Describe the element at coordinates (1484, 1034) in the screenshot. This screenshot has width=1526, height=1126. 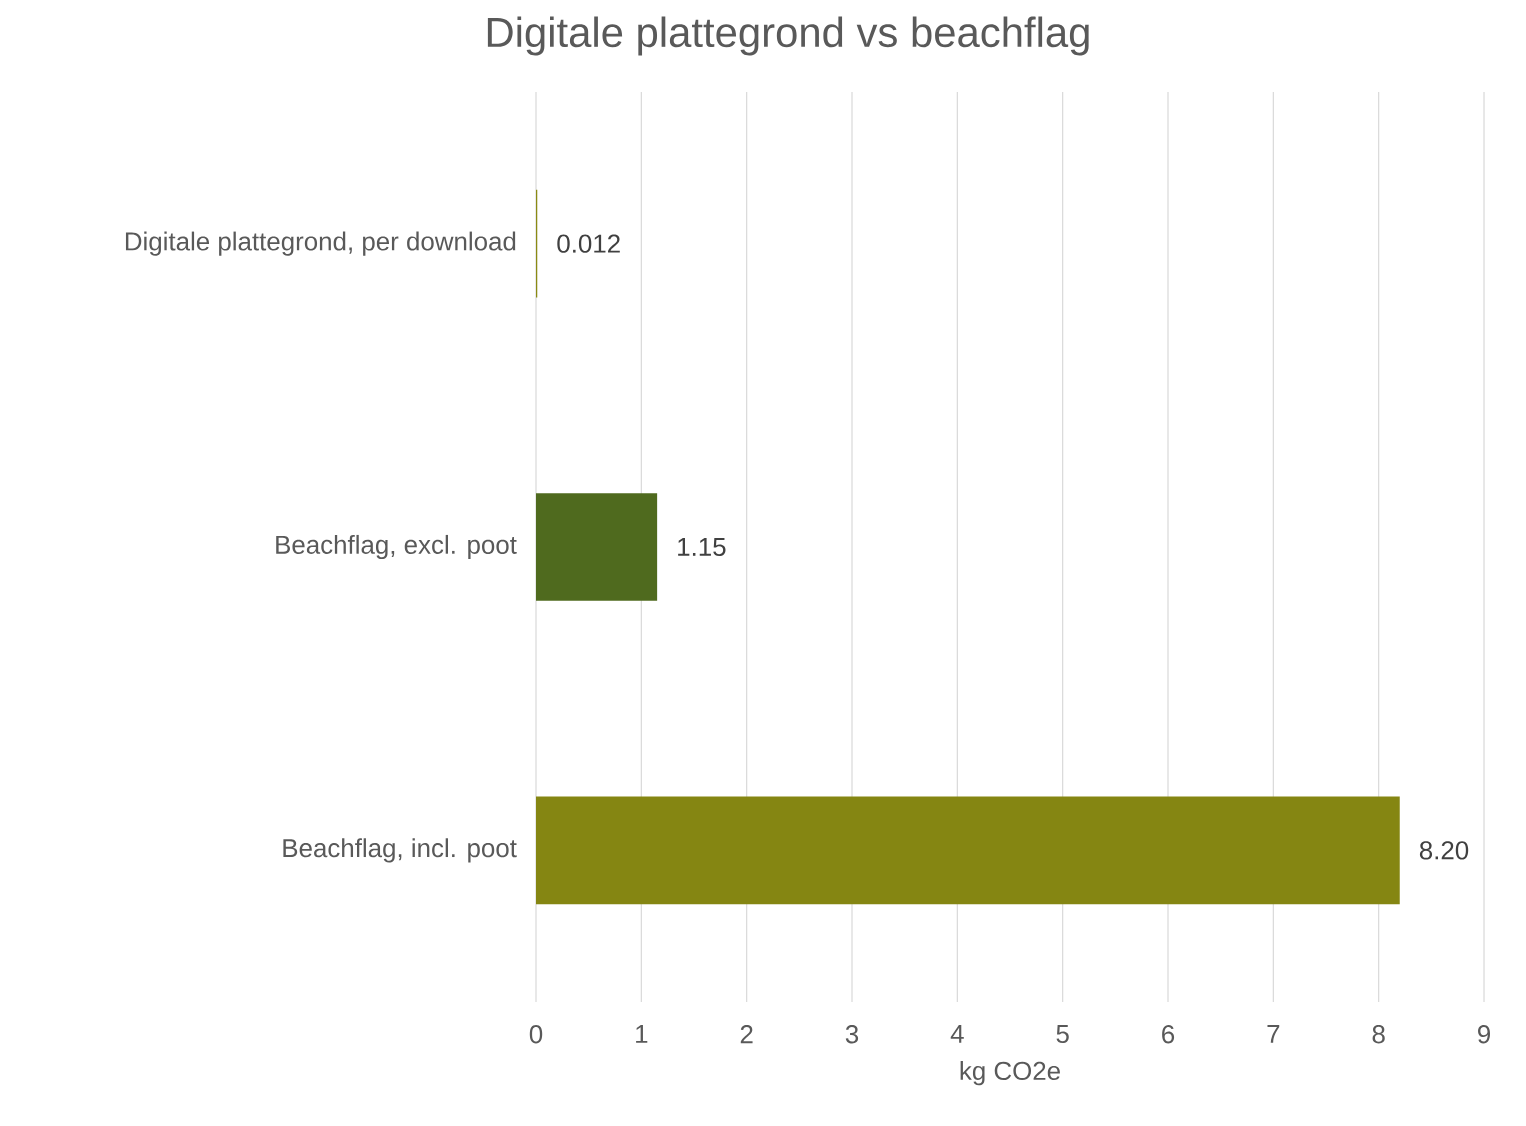
I see `x-tick-label: 9` at that location.